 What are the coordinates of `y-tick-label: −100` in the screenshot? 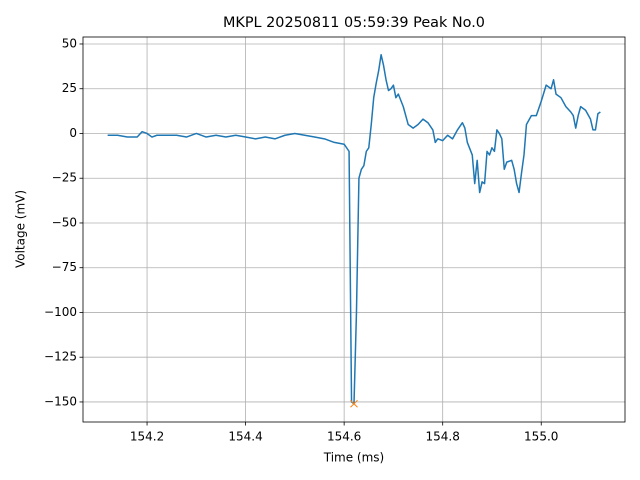 It's located at (60, 312).